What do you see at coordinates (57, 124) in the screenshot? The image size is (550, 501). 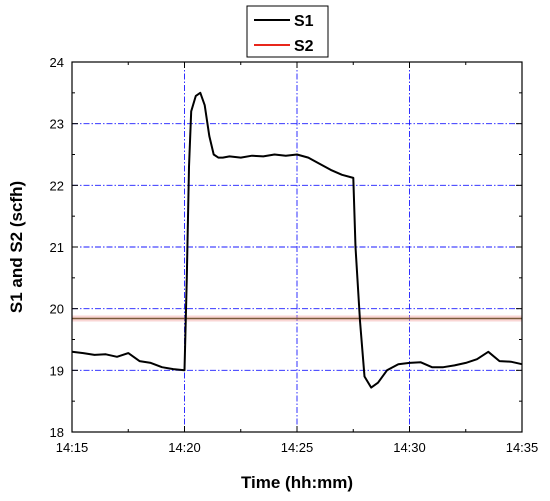 I see `y-tick-label: 23` at bounding box center [57, 124].